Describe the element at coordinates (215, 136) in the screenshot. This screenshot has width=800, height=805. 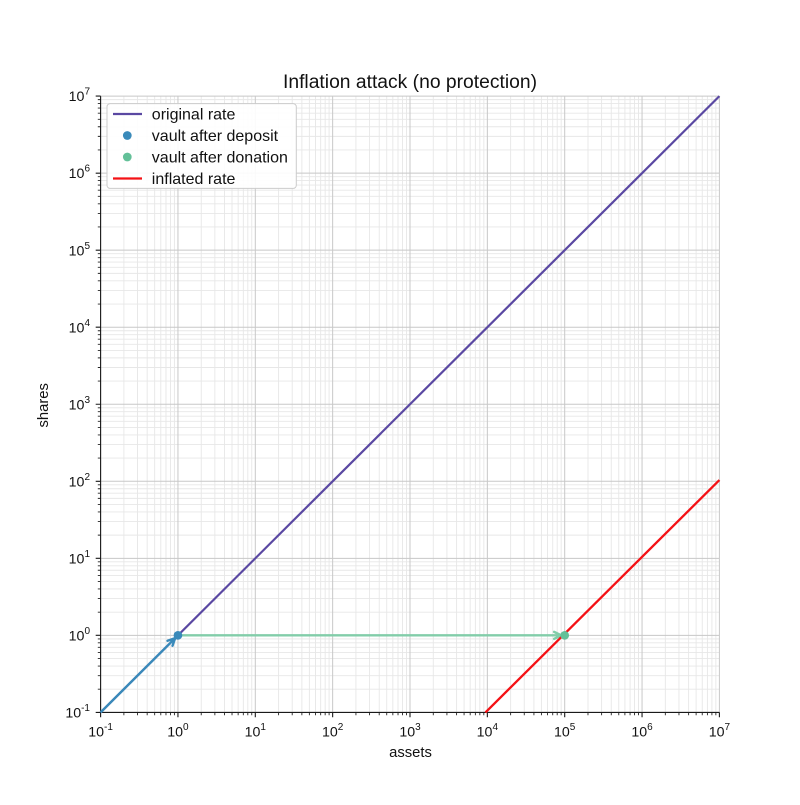
I see `svg-text: vault after deposit` at that location.